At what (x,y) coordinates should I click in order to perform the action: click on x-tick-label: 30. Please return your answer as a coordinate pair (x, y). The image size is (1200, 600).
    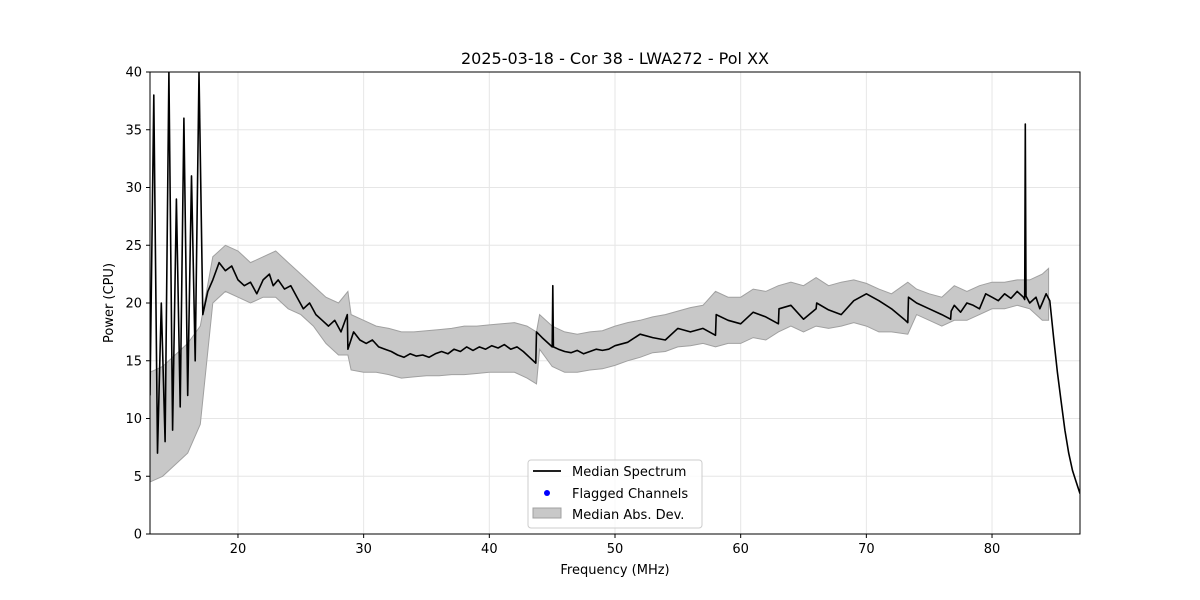
    Looking at the image, I should click on (363, 549).